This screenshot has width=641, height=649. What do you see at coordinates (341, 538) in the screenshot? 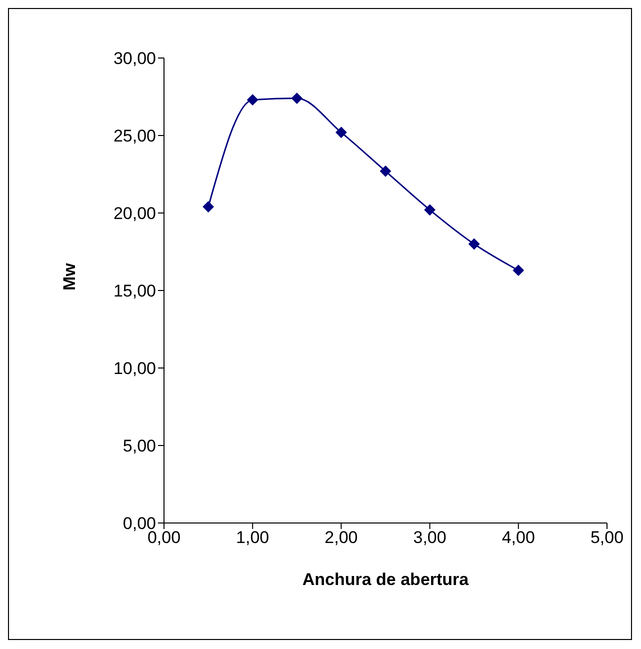
I see `x-tick-label: 2,00` at bounding box center [341, 538].